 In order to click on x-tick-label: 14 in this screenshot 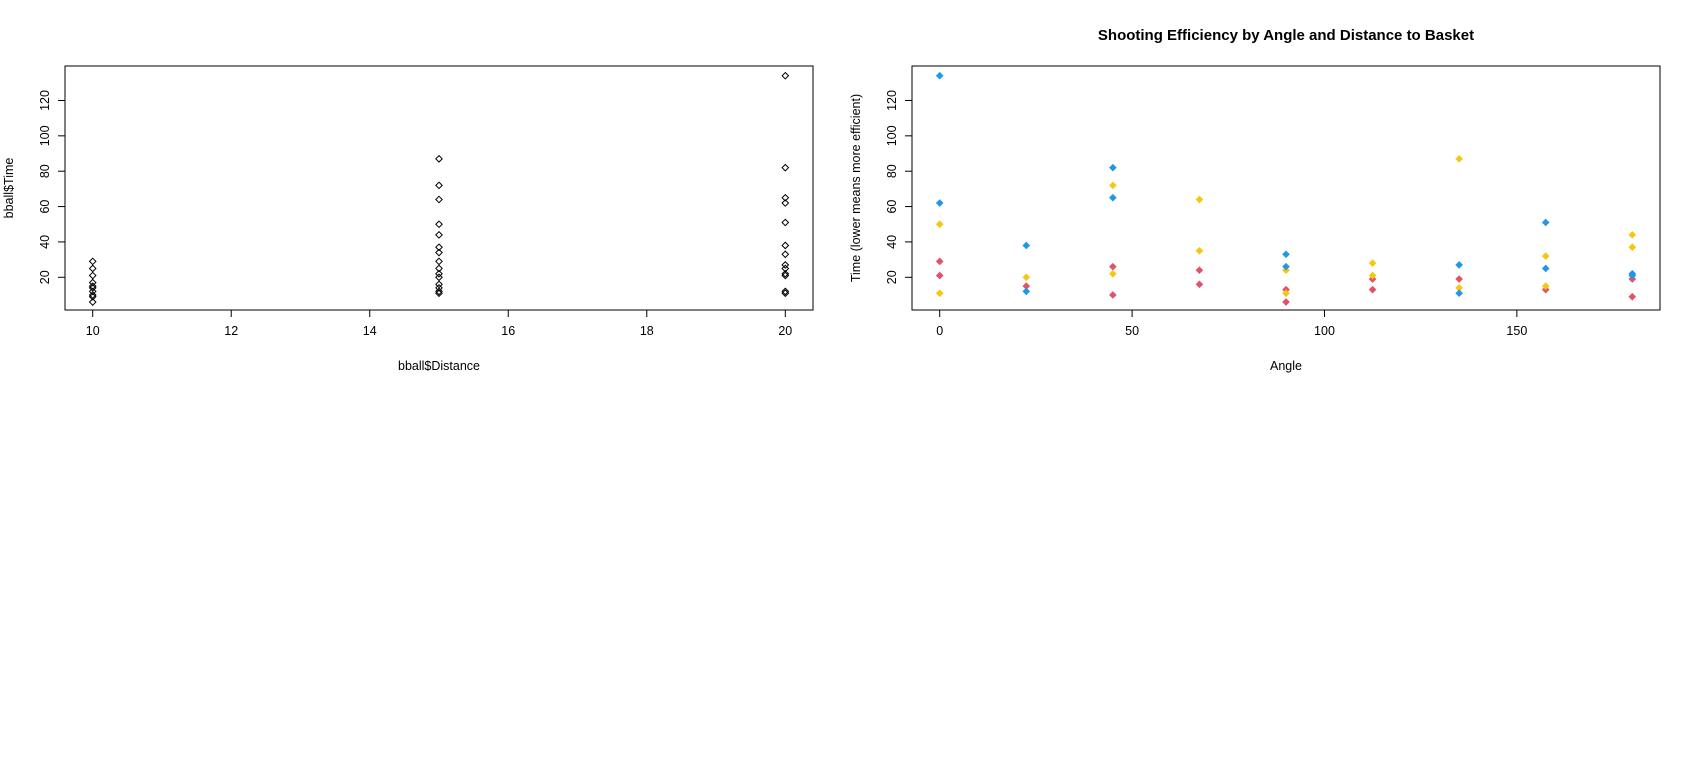, I will do `click(370, 331)`.